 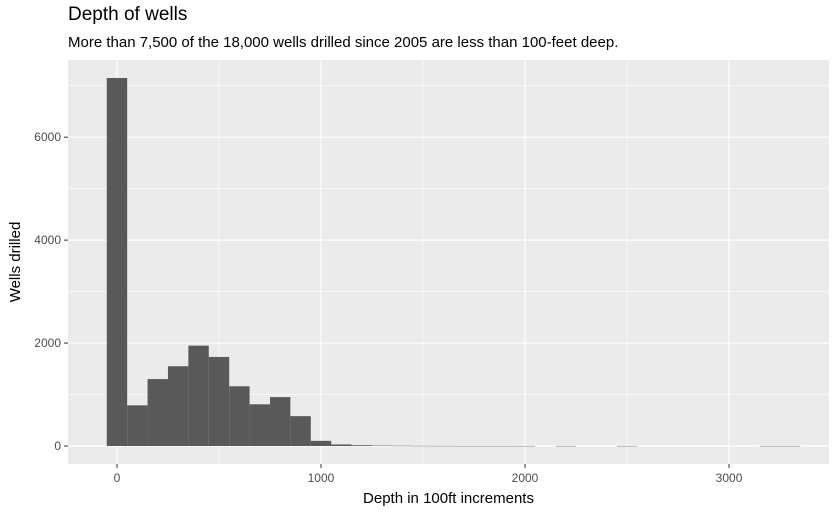 I want to click on y-tick-label: 2000, so click(x=47, y=343).